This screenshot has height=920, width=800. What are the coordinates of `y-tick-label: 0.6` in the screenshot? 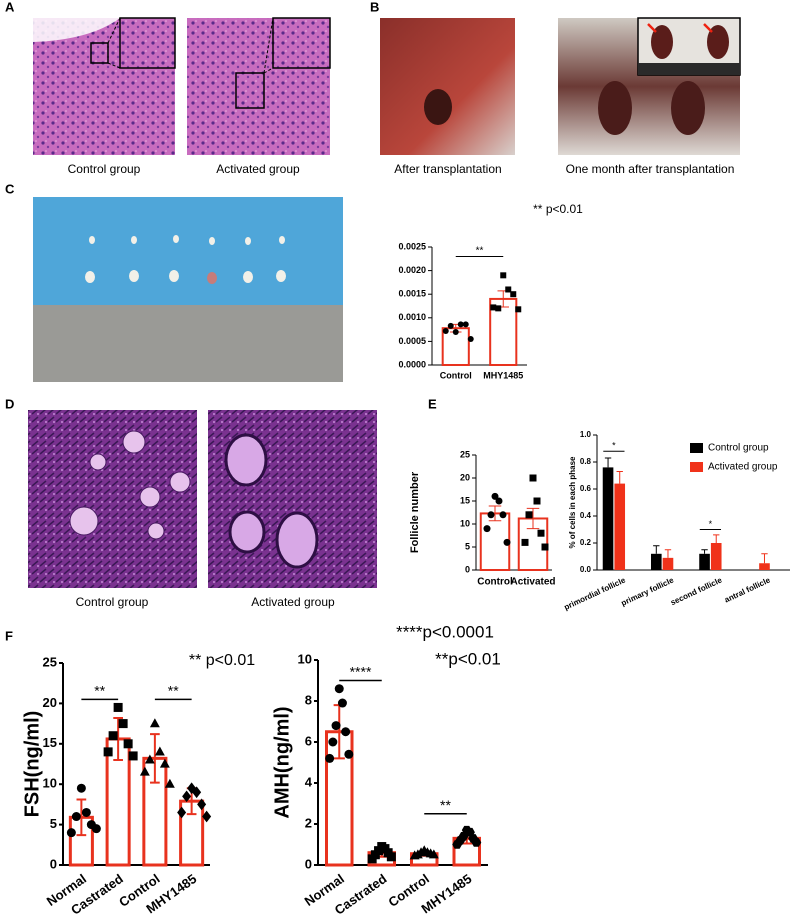 It's located at (586, 488).